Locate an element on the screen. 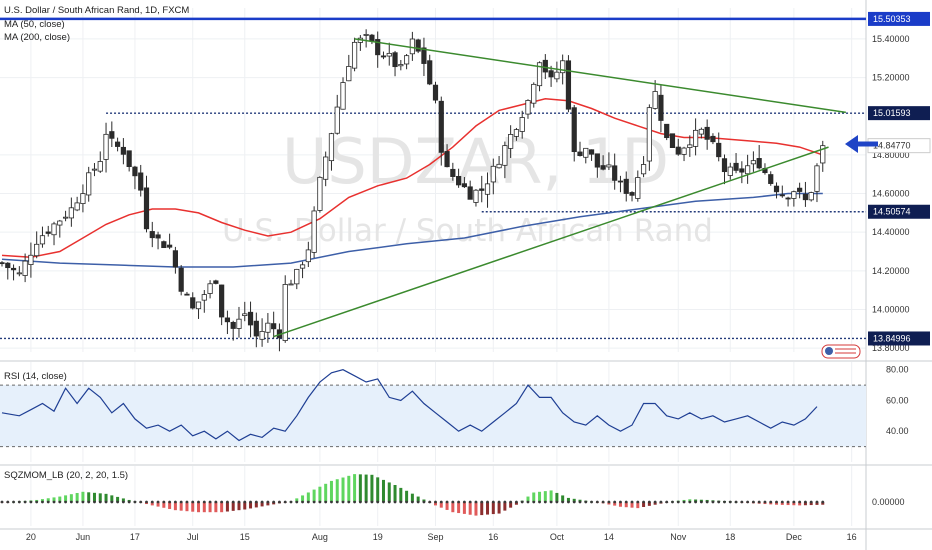 The image size is (932, 550). price-badge-text: 13.84996 is located at coordinates (892, 338).